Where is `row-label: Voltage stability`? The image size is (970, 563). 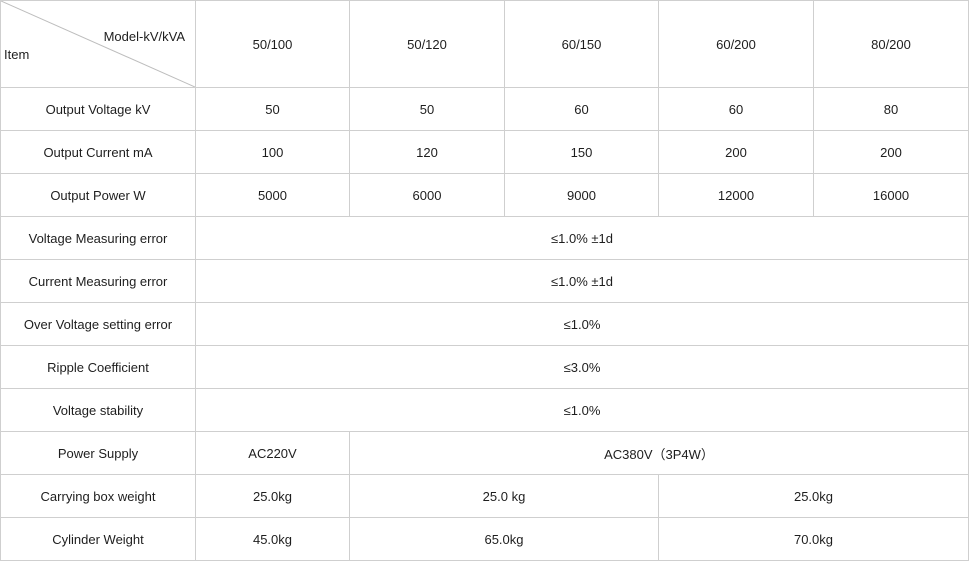 row-label: Voltage stability is located at coordinates (98, 410).